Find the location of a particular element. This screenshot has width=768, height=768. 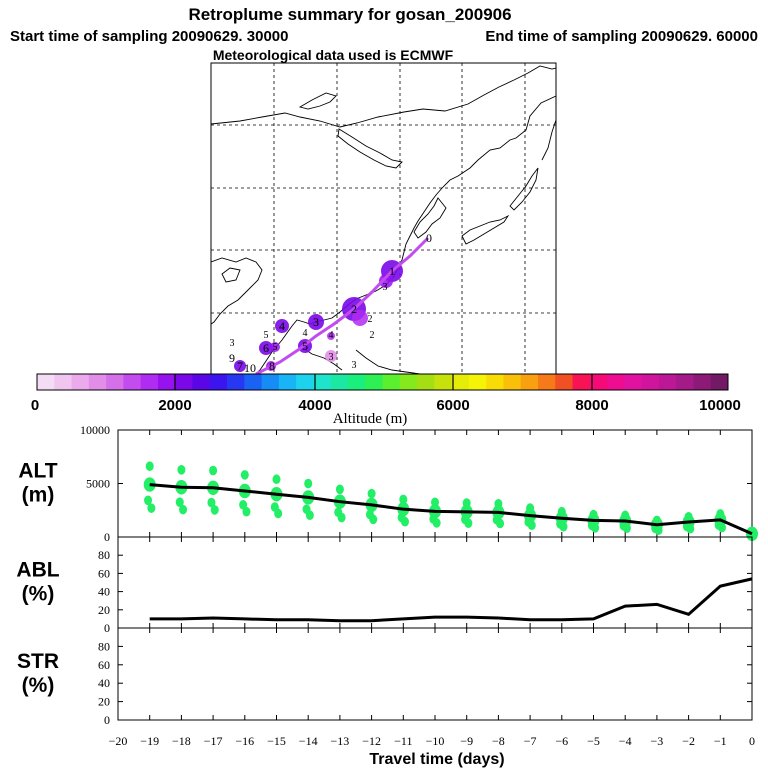

panel-ylabel: ABL is located at coordinates (37, 570).